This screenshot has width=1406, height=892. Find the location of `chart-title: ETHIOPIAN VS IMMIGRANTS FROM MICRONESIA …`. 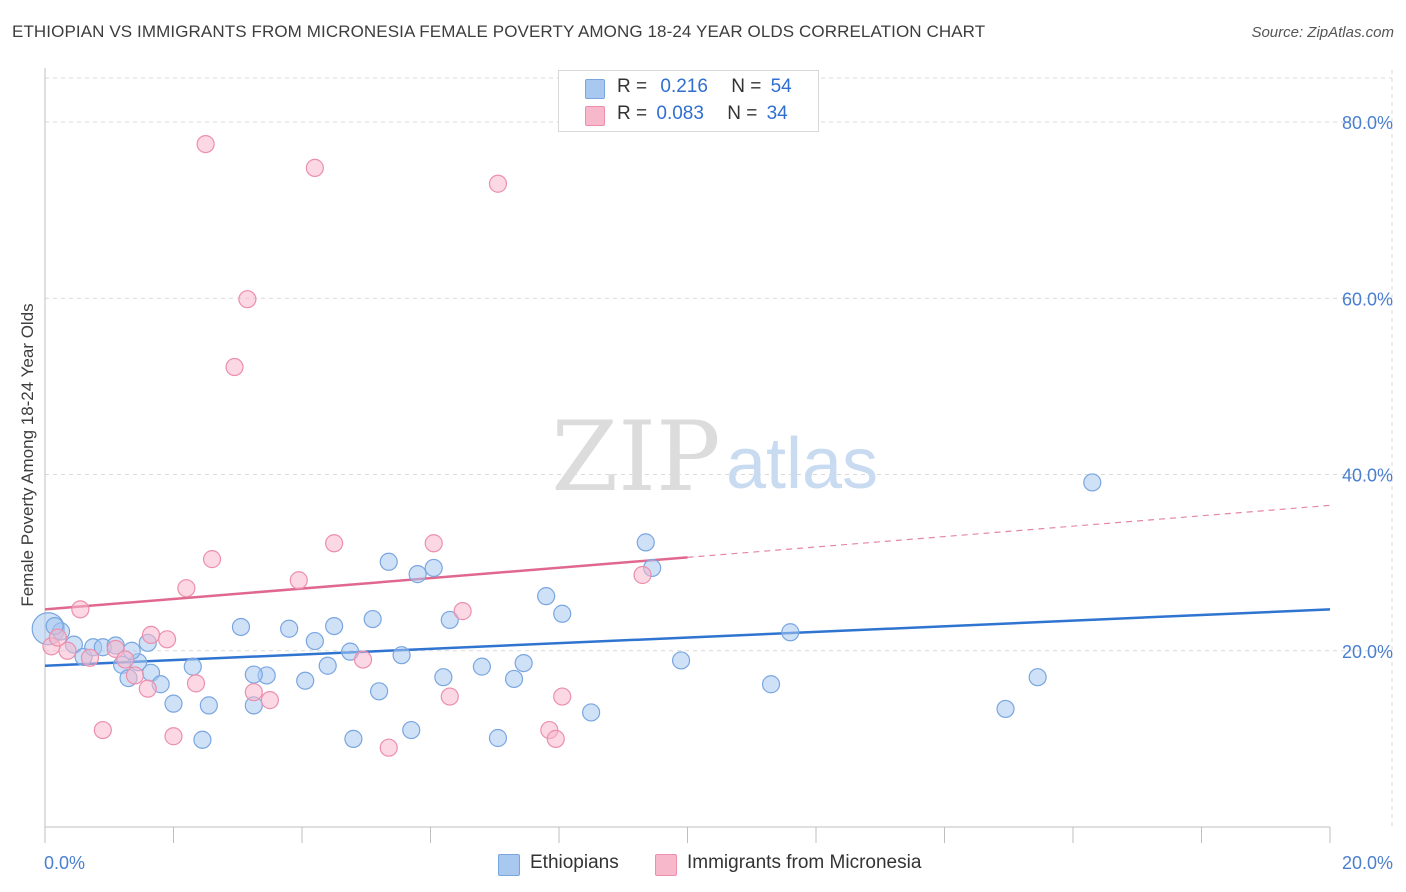

chart-title: ETHIOPIAN VS IMMIGRANTS FROM MICRONESIA … is located at coordinates (499, 31).